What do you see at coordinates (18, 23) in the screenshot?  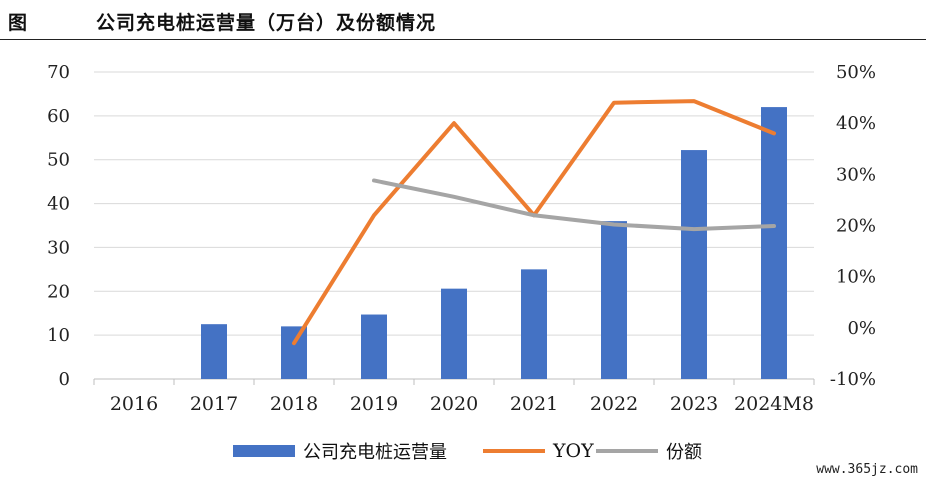 I see `figure-label: 图` at bounding box center [18, 23].